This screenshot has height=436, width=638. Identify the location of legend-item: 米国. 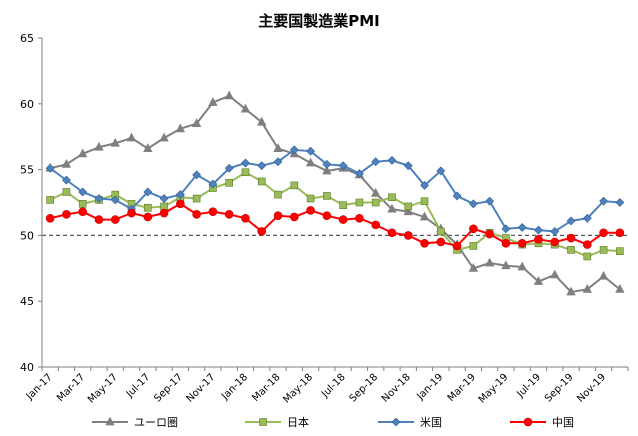
(410, 422).